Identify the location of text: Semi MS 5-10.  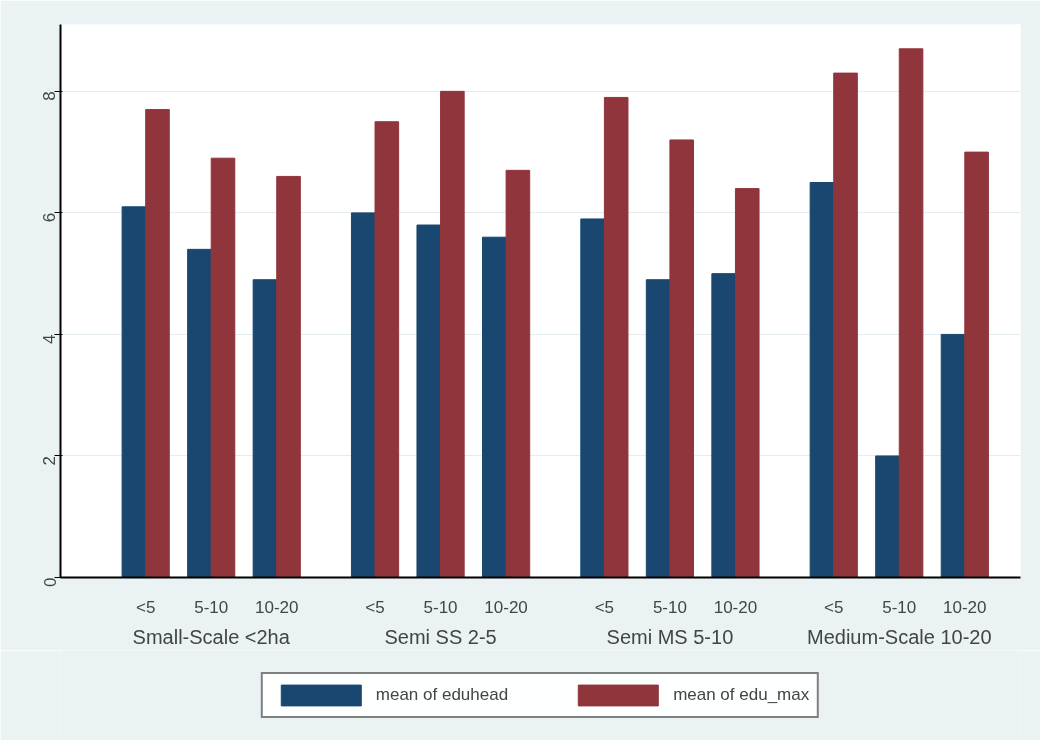
(670, 636).